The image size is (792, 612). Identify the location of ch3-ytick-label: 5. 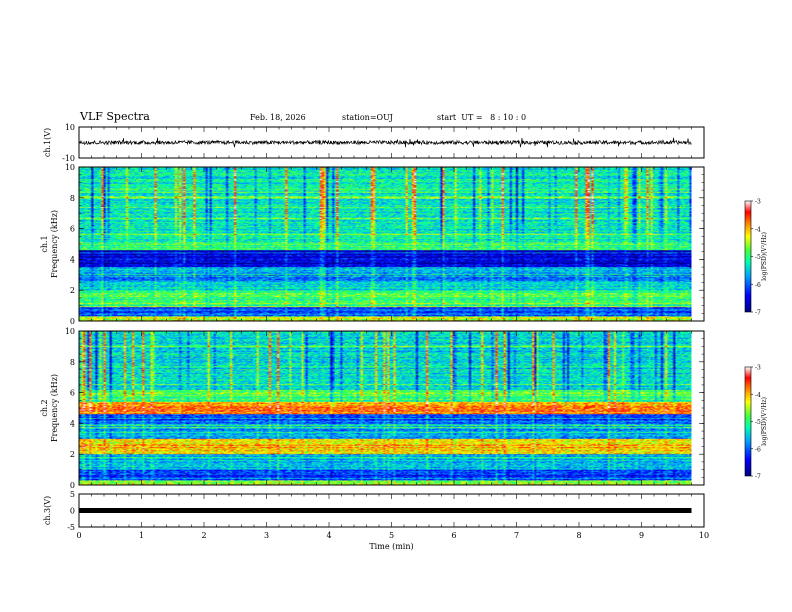
(72, 494).